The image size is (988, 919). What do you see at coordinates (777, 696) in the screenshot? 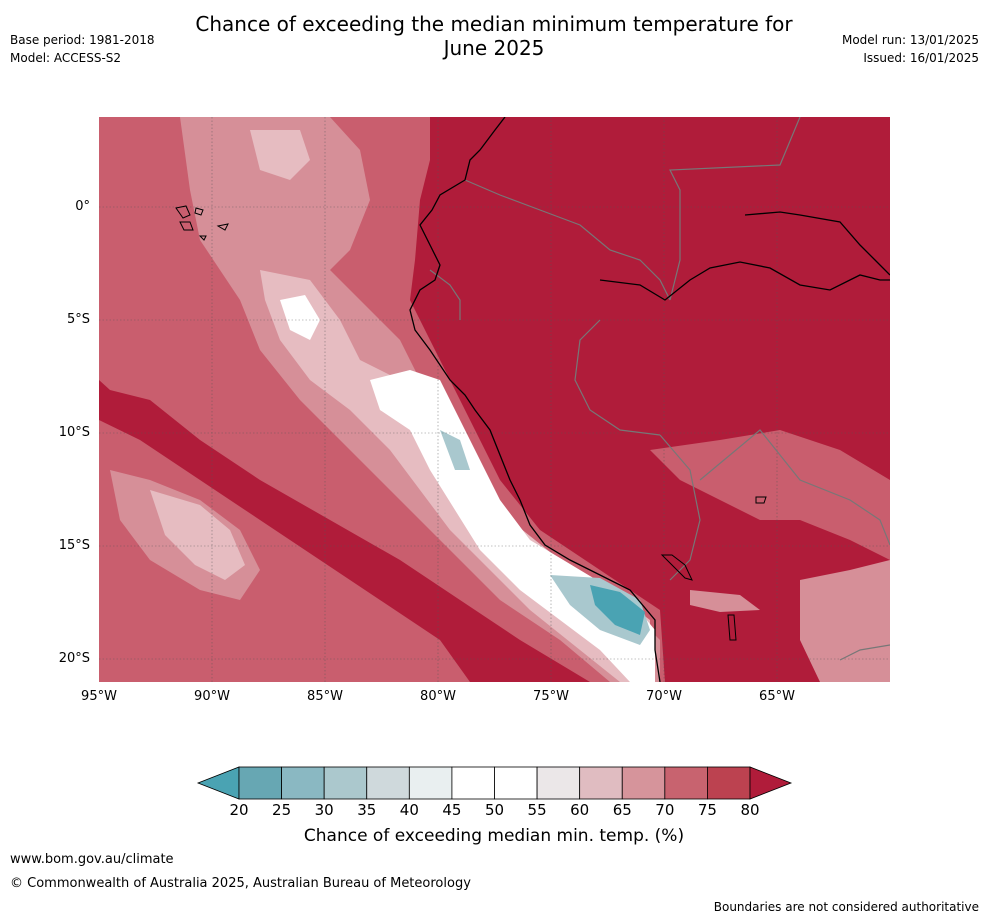
I see `lon-label: 65°W` at bounding box center [777, 696].